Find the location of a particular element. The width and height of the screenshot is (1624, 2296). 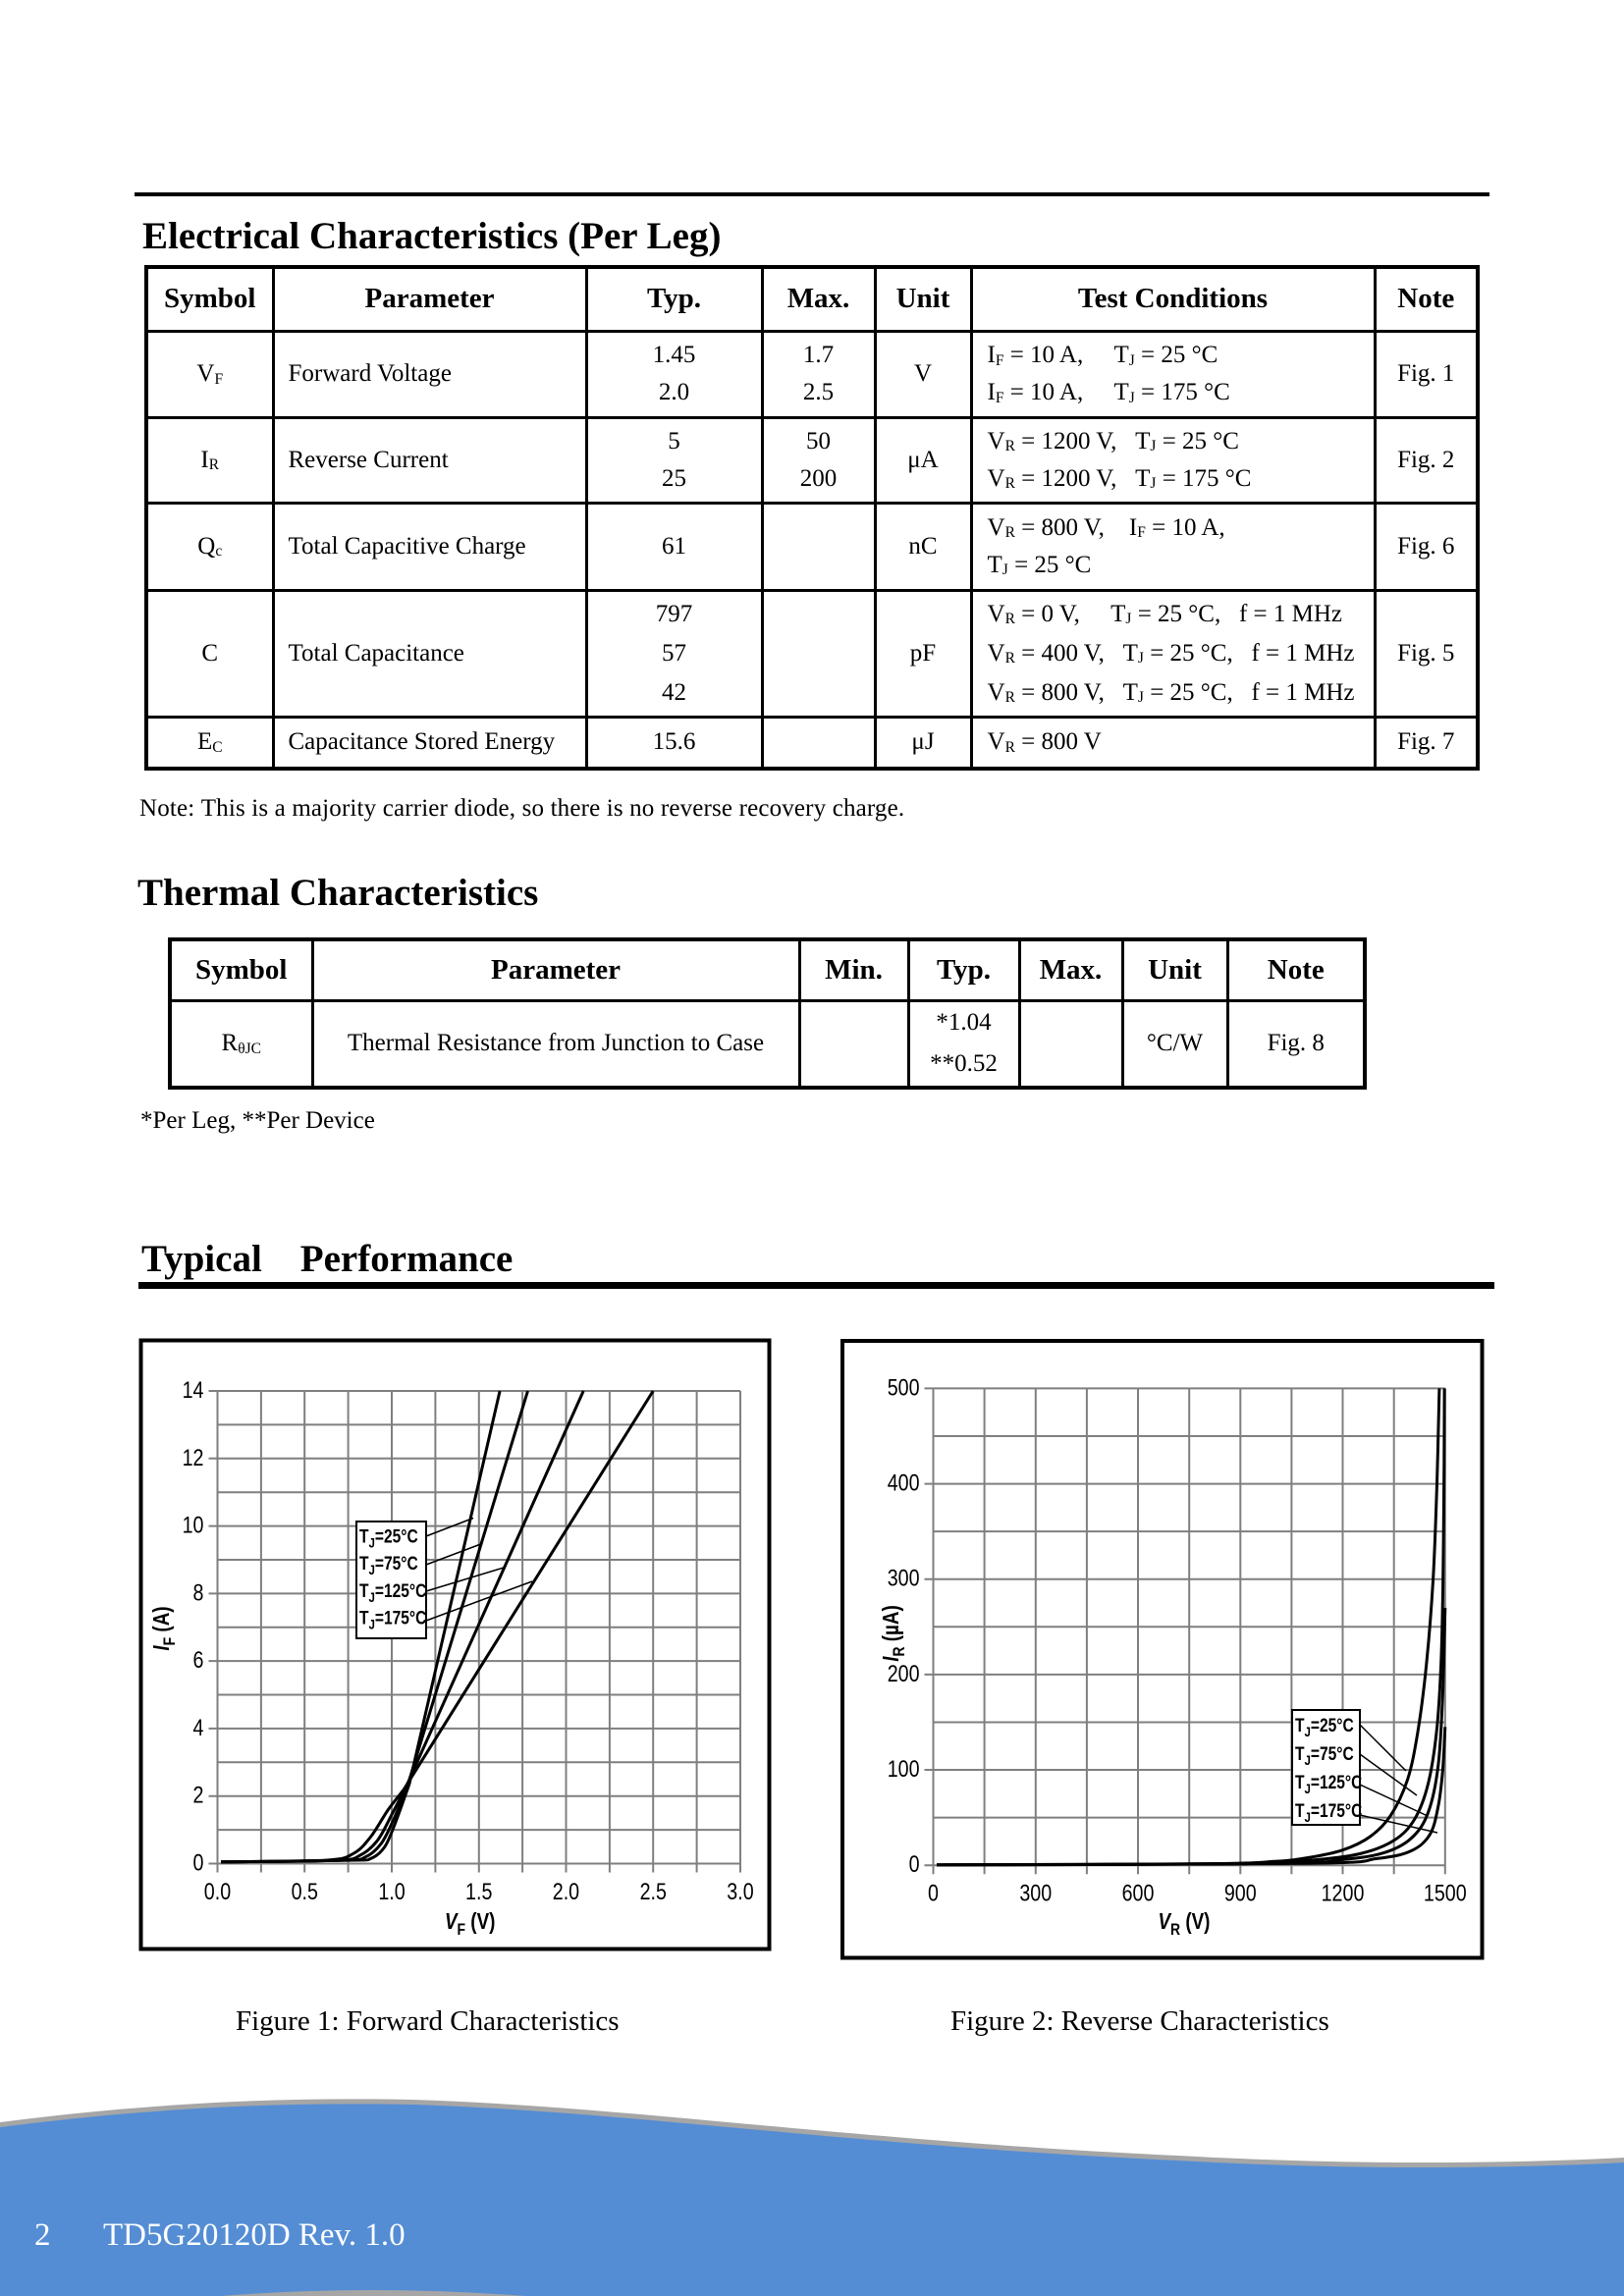

svg-text: IR (µA) is located at coordinates (893, 1633).